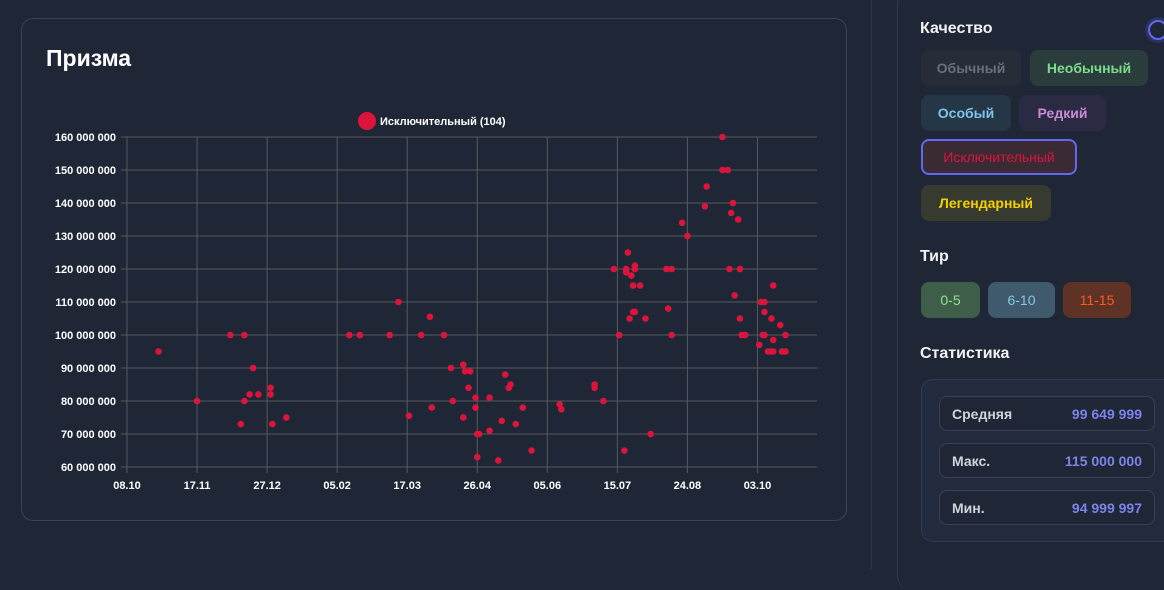 The width and height of the screenshot is (1164, 590). What do you see at coordinates (1062, 113) in the screenshot?
I see `quality-chip: Редкий` at bounding box center [1062, 113].